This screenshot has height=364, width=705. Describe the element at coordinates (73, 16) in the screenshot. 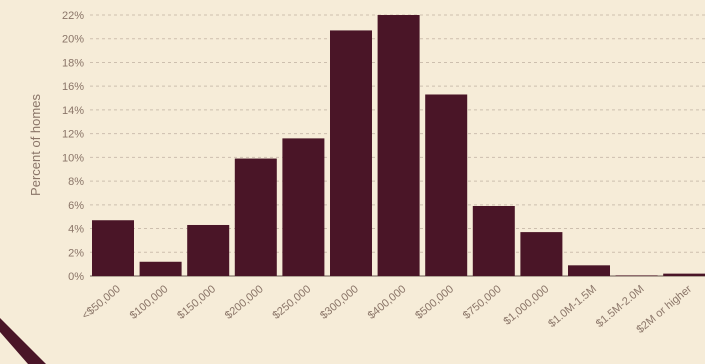

I see `y-tick-label: 22%` at that location.